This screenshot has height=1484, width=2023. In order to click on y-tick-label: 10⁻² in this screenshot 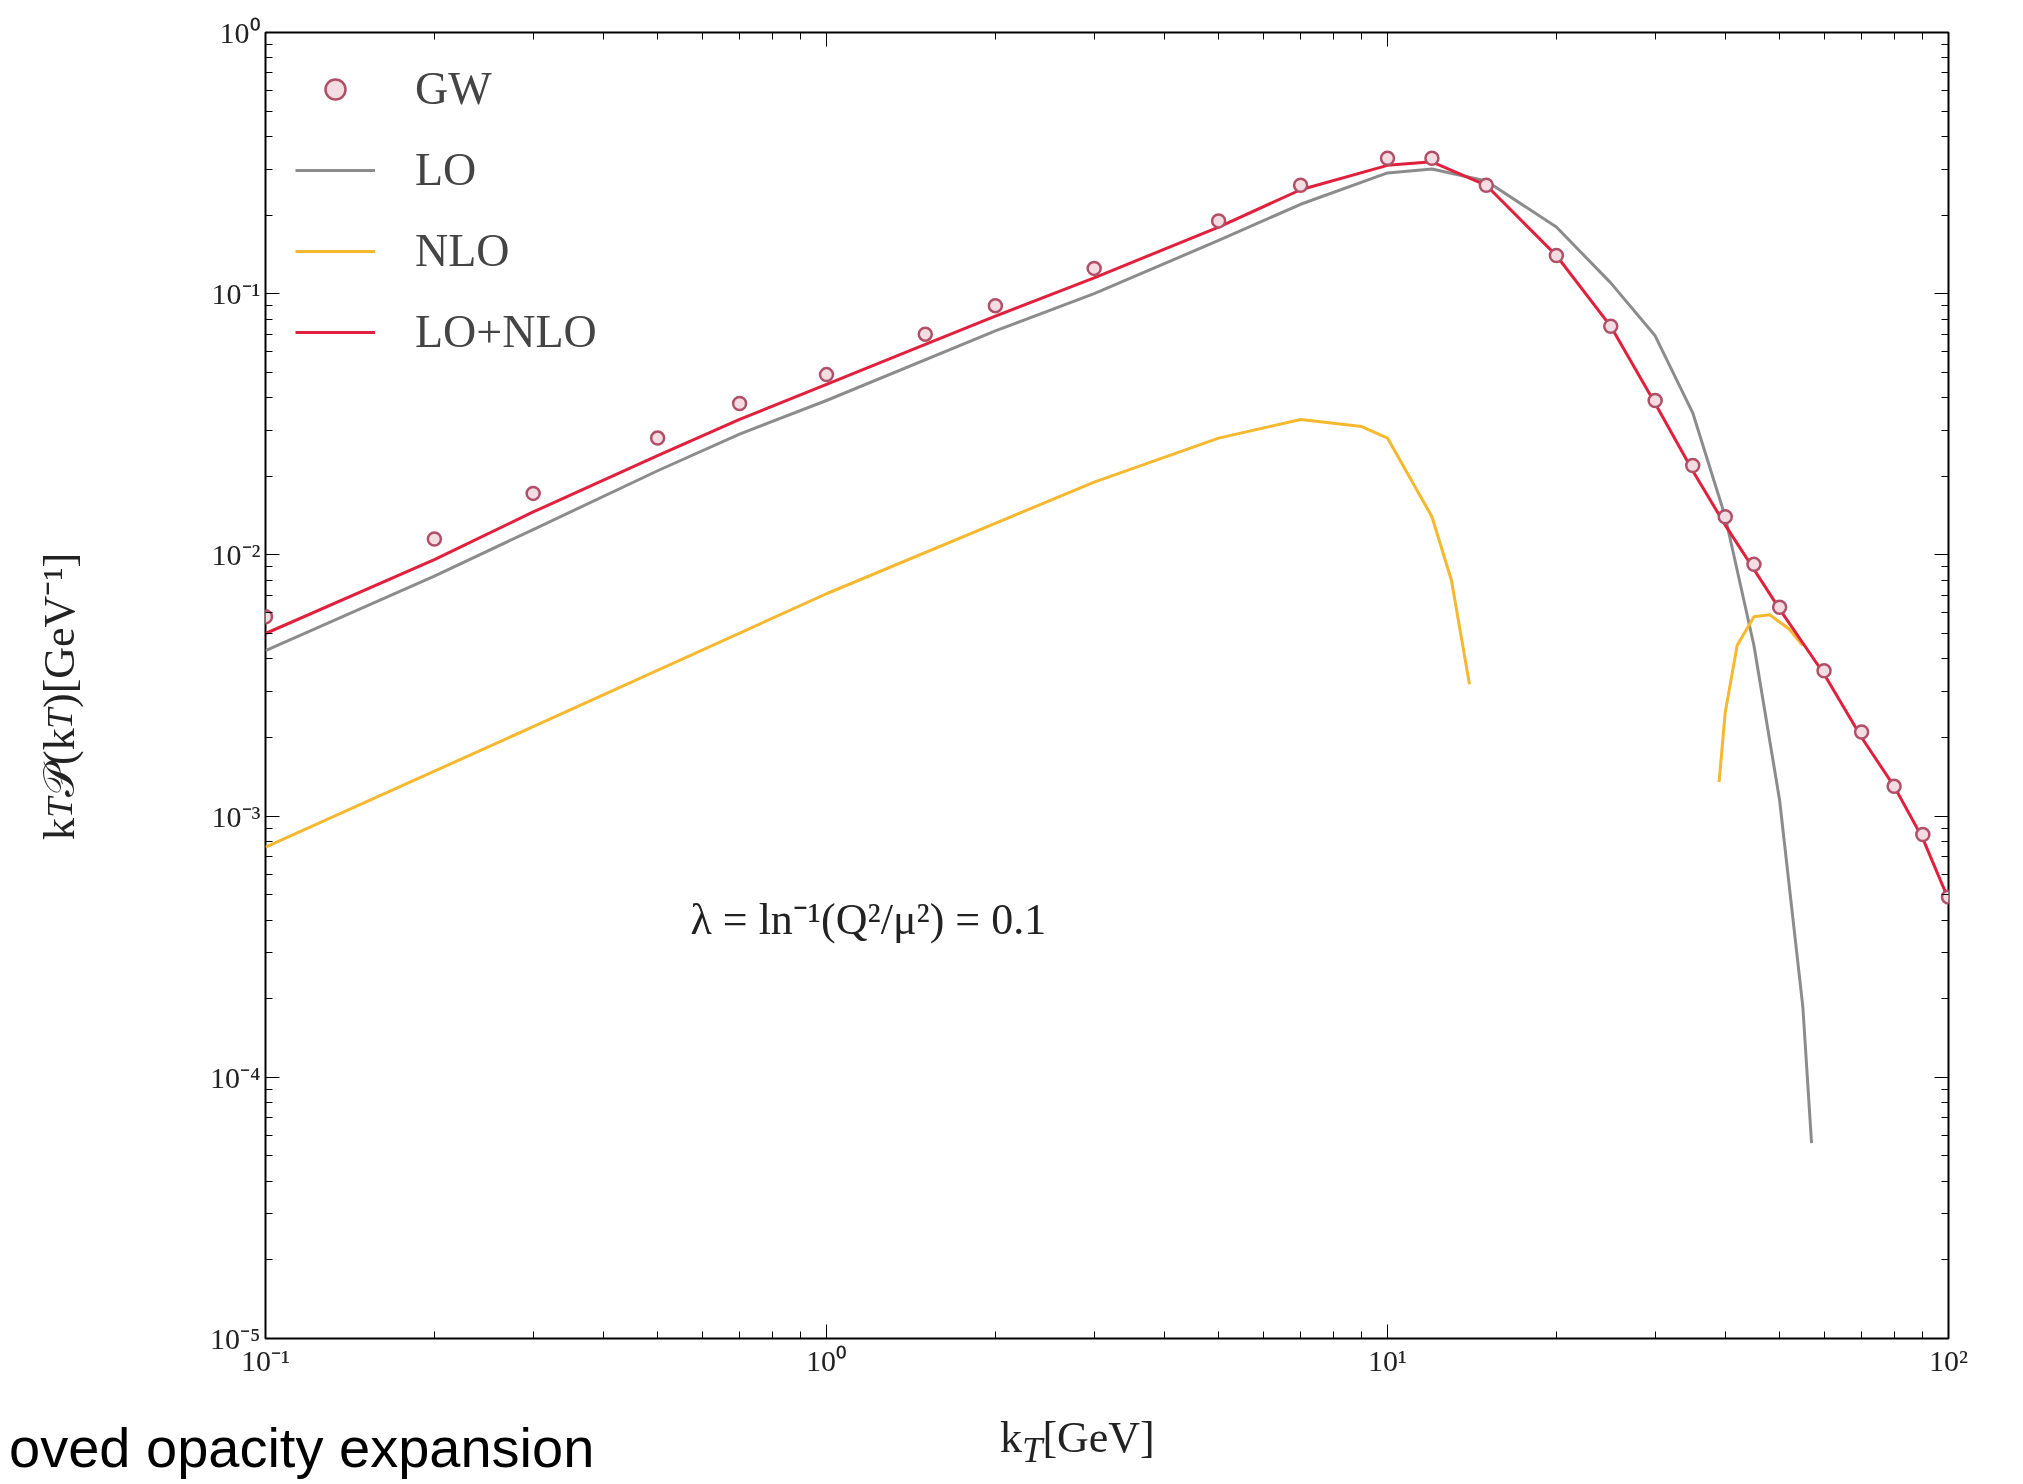, I will do `click(236, 555)`.